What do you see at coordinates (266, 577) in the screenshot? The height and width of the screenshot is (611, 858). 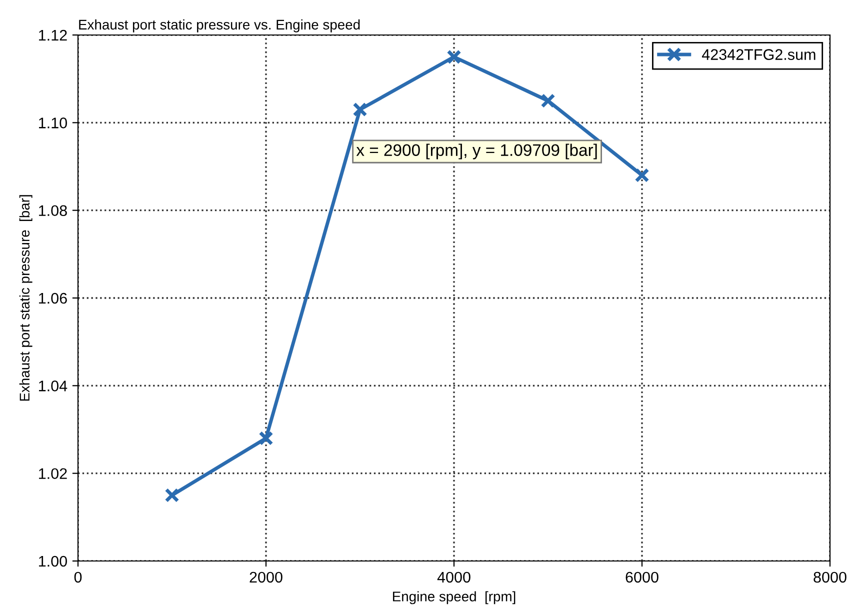 I see `x-tick-label: 2000` at bounding box center [266, 577].